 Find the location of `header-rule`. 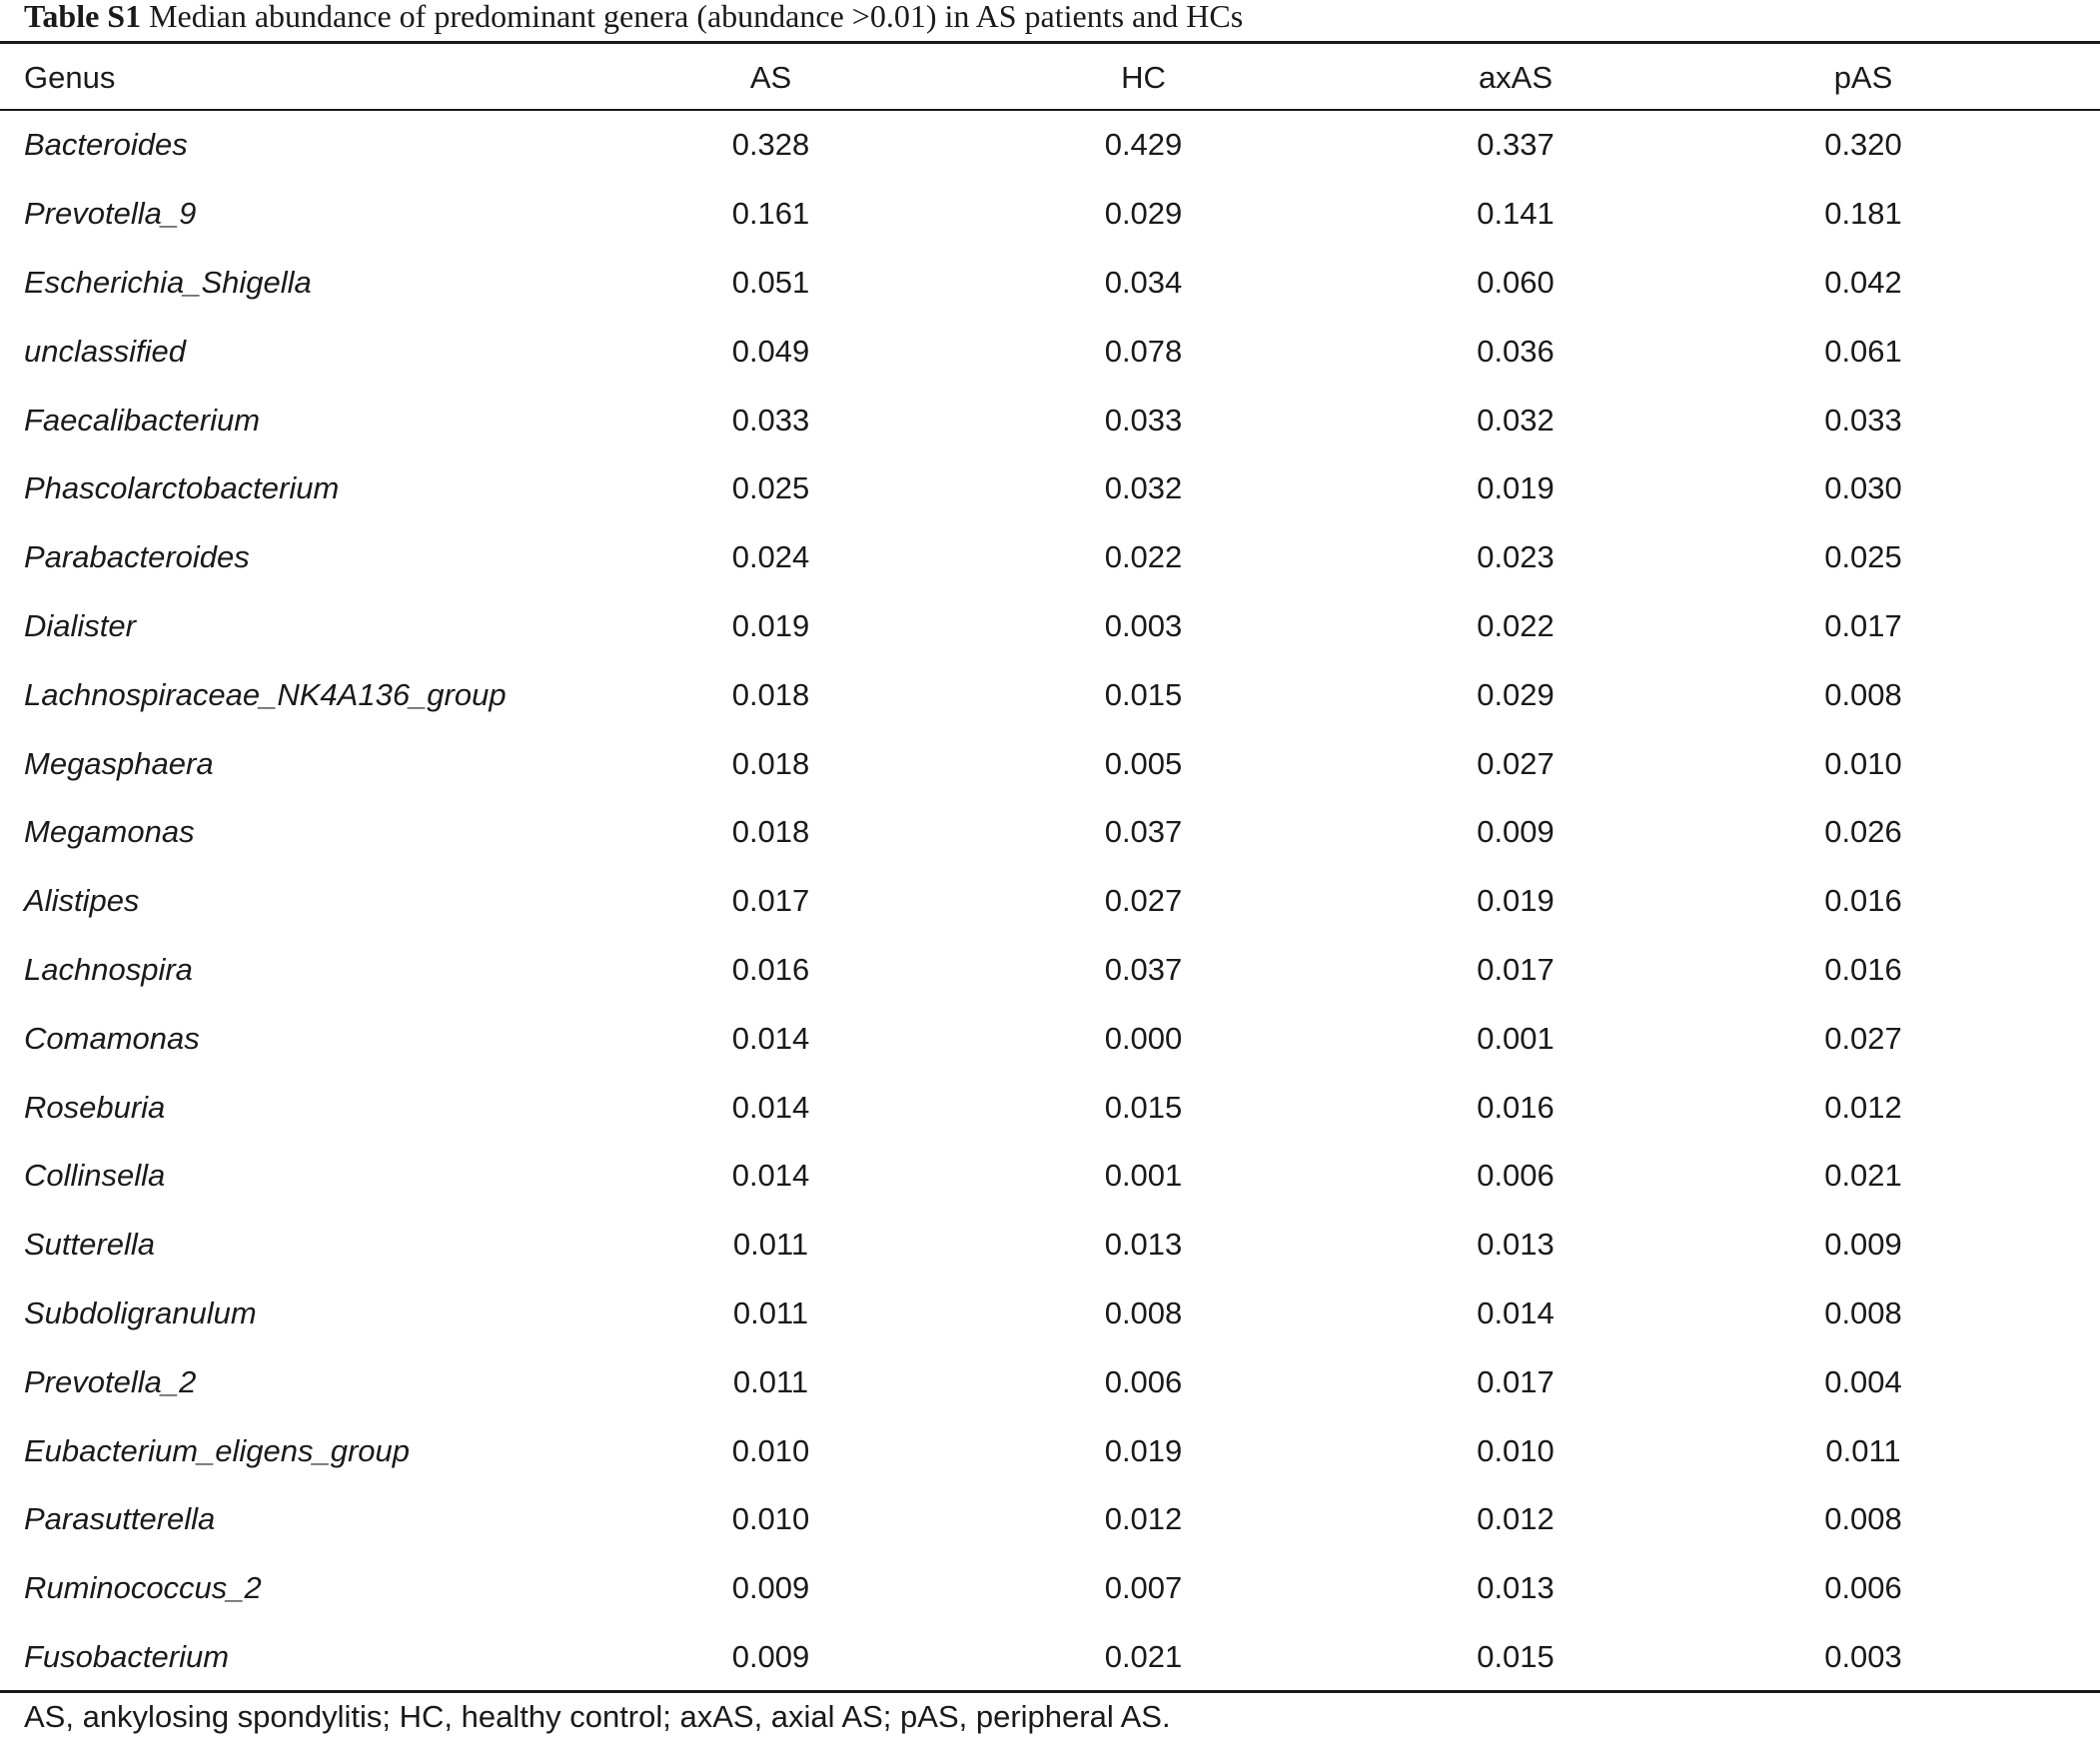

header-rule is located at coordinates (1050, 110).